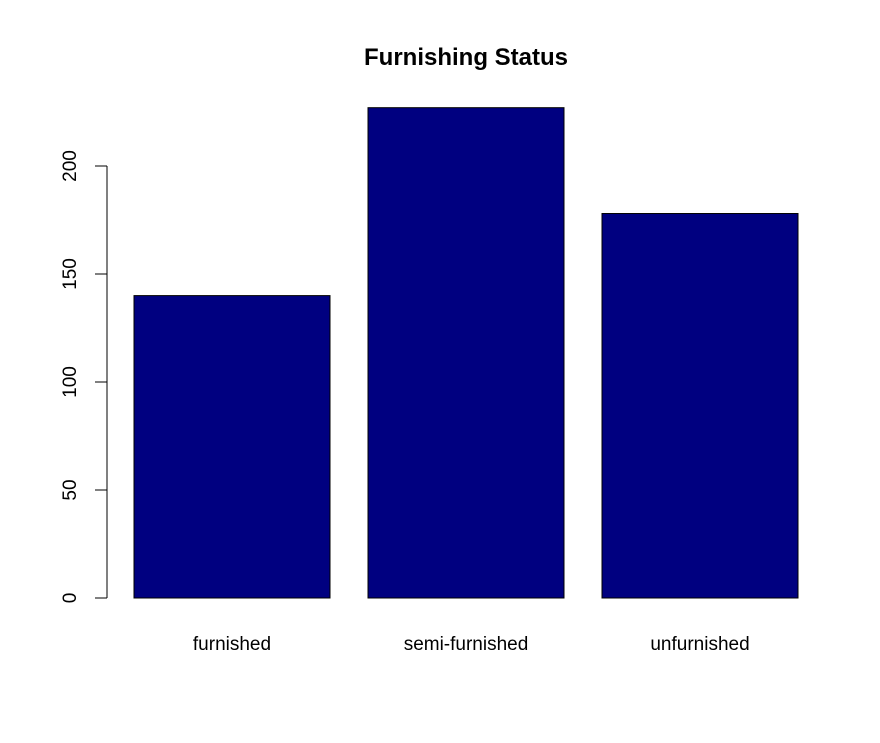 The width and height of the screenshot is (880, 743). Describe the element at coordinates (70, 382) in the screenshot. I see `y-tick-label: 100` at that location.